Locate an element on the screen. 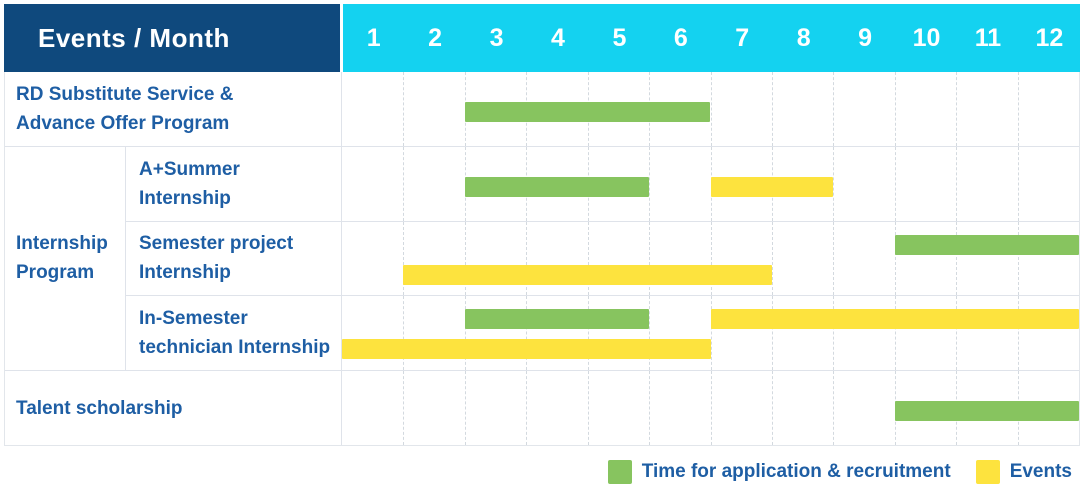 The width and height of the screenshot is (1080, 494). table-row: Semester project Internship is located at coordinates (602, 258).